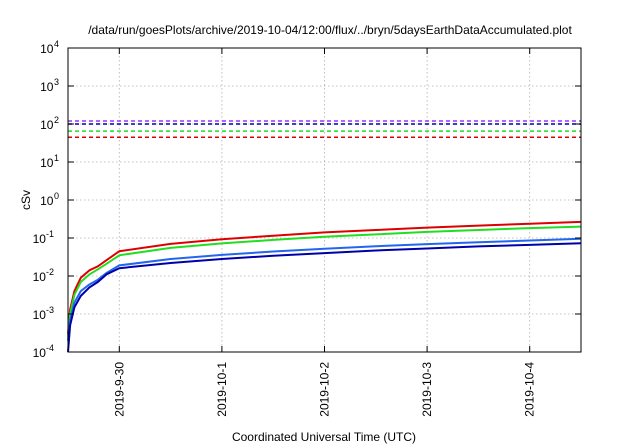 The width and height of the screenshot is (640, 448). I want to click on x-tick-label: 2019-10-3, so click(427, 389).